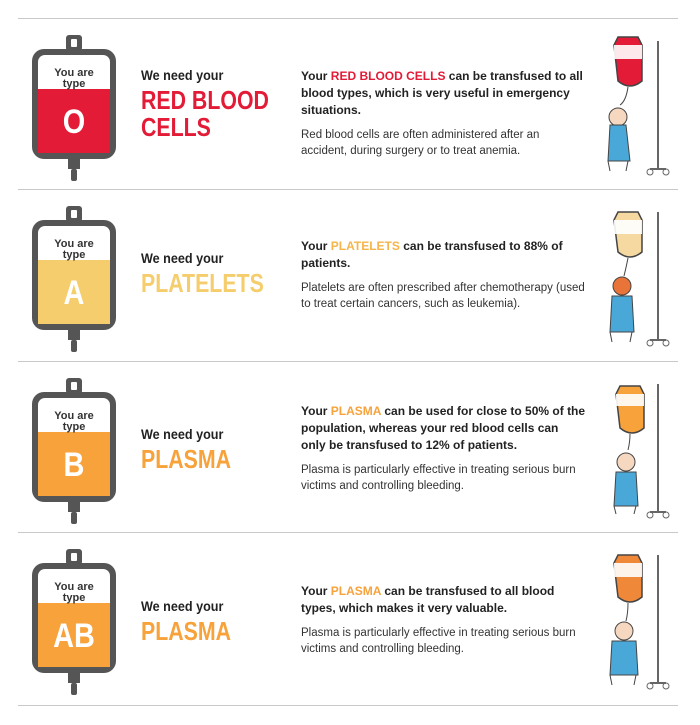 Image resolution: width=700 pixels, height=725 pixels. I want to click on product-line-1: RED BLOOD, so click(205, 100).